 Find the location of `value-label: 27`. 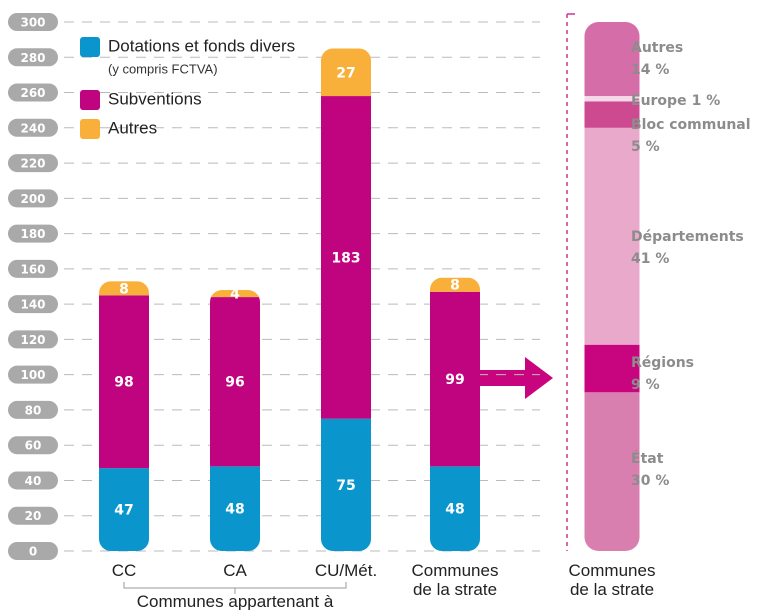

value-label: 27 is located at coordinates (345, 73).